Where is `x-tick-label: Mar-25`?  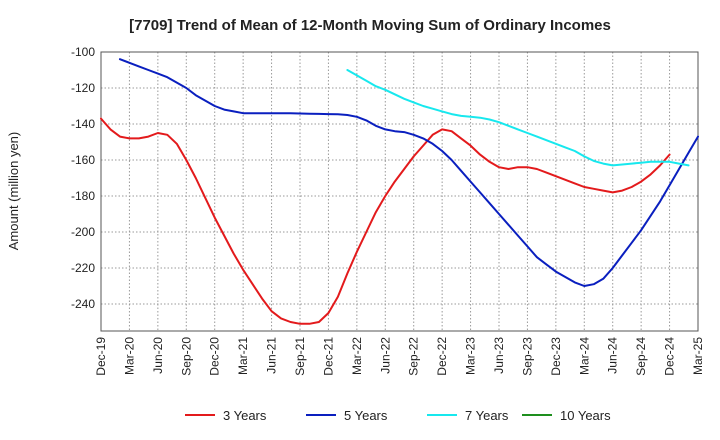
x-tick-label: Mar-25 is located at coordinates (698, 356).